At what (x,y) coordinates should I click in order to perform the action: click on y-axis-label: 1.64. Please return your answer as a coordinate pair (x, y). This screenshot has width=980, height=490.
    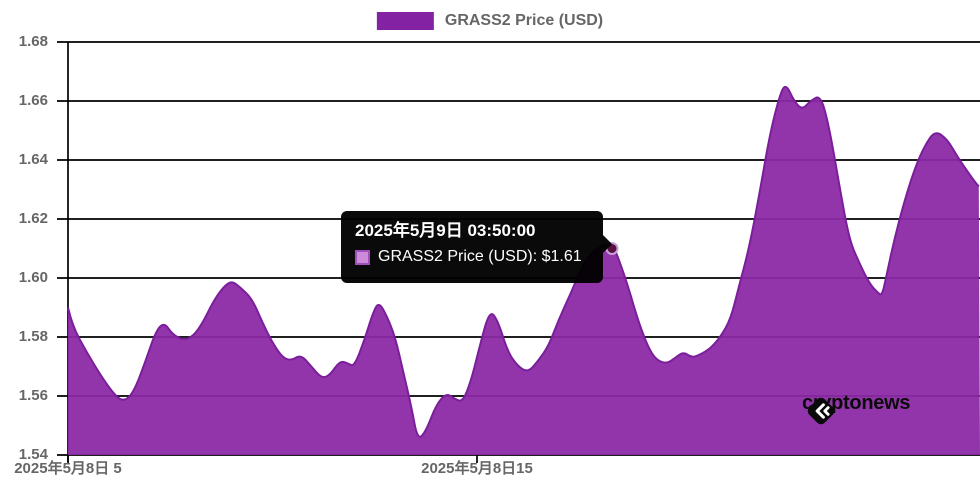
    Looking at the image, I should click on (33, 159).